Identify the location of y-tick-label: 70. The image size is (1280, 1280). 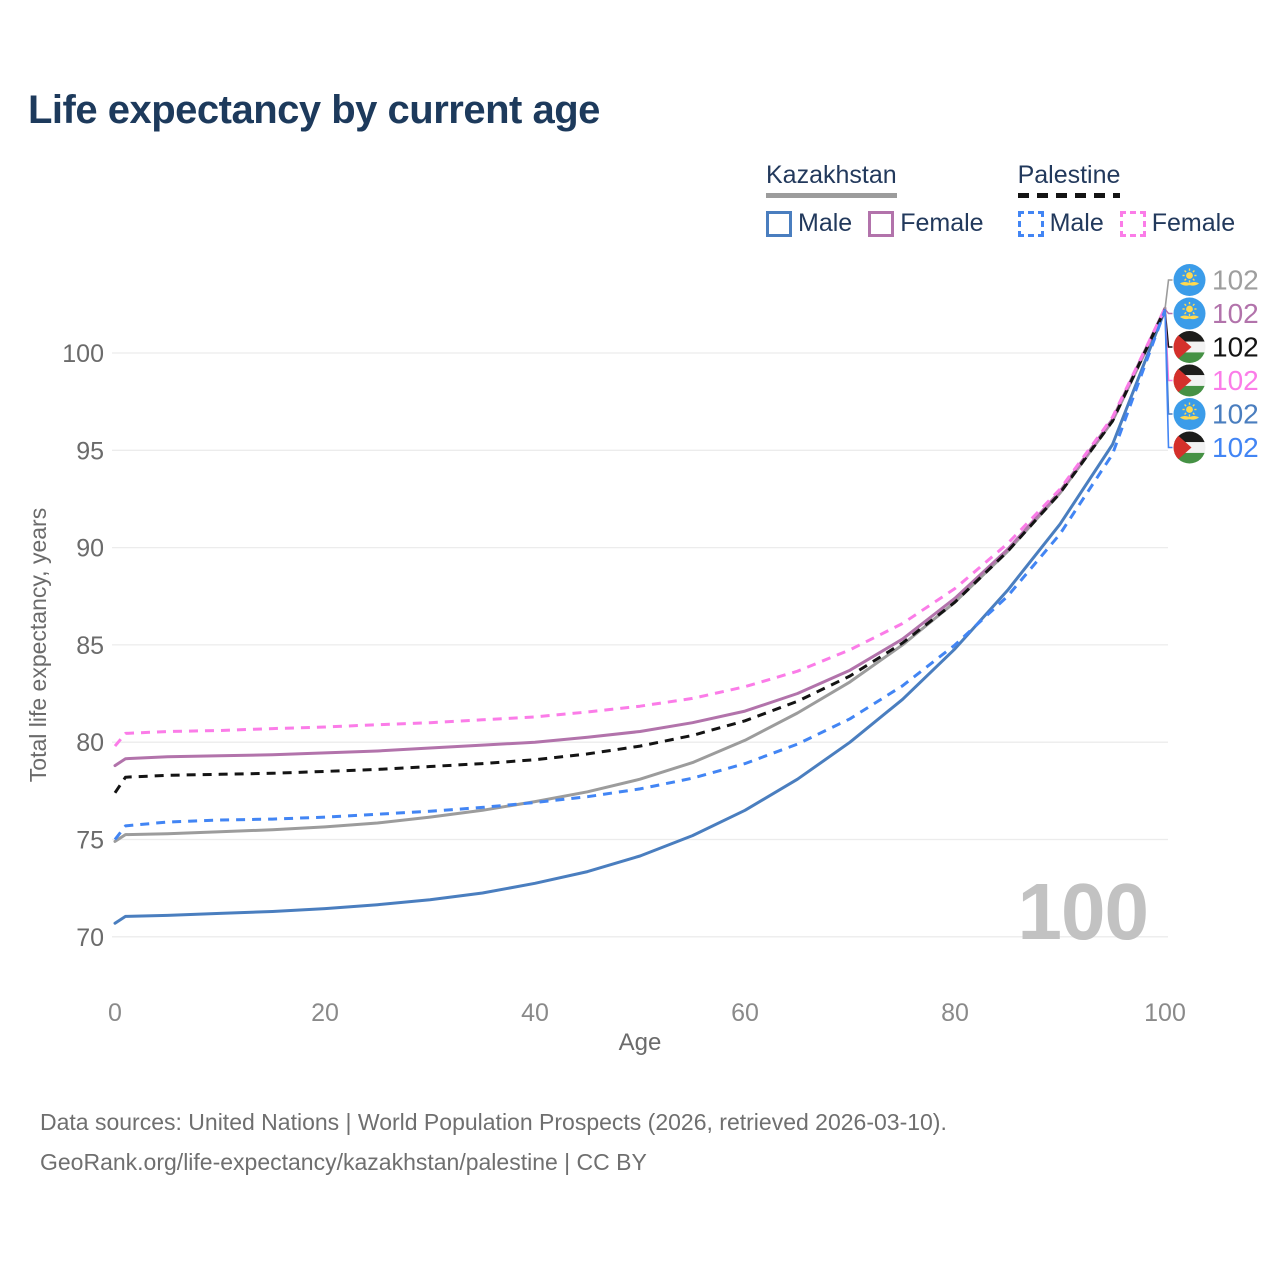
(90, 938).